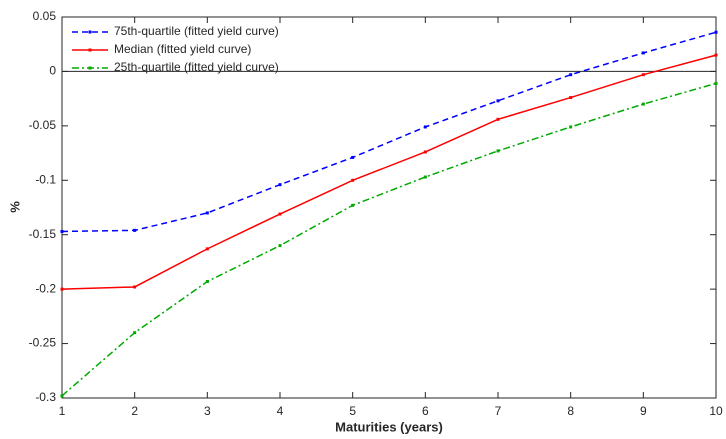 The width and height of the screenshot is (726, 439). Describe the element at coordinates (716, 411) in the screenshot. I see `x-tick-label: 10` at that location.